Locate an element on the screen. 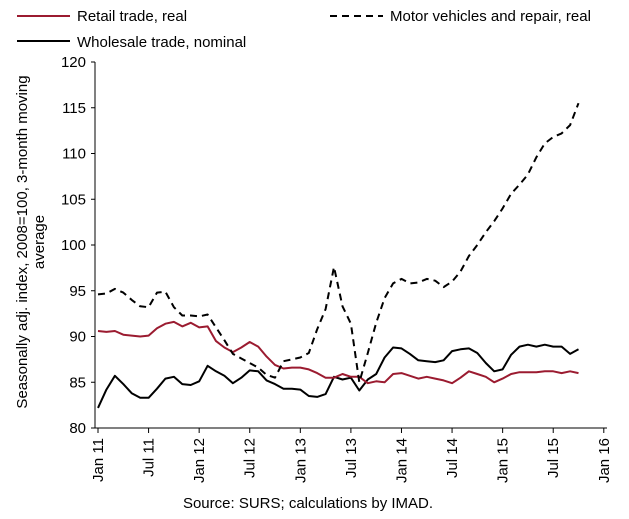 The width and height of the screenshot is (629, 519). y-ticks: 80 85 90 95 100 105 110 115 120 is located at coordinates (78, 245).